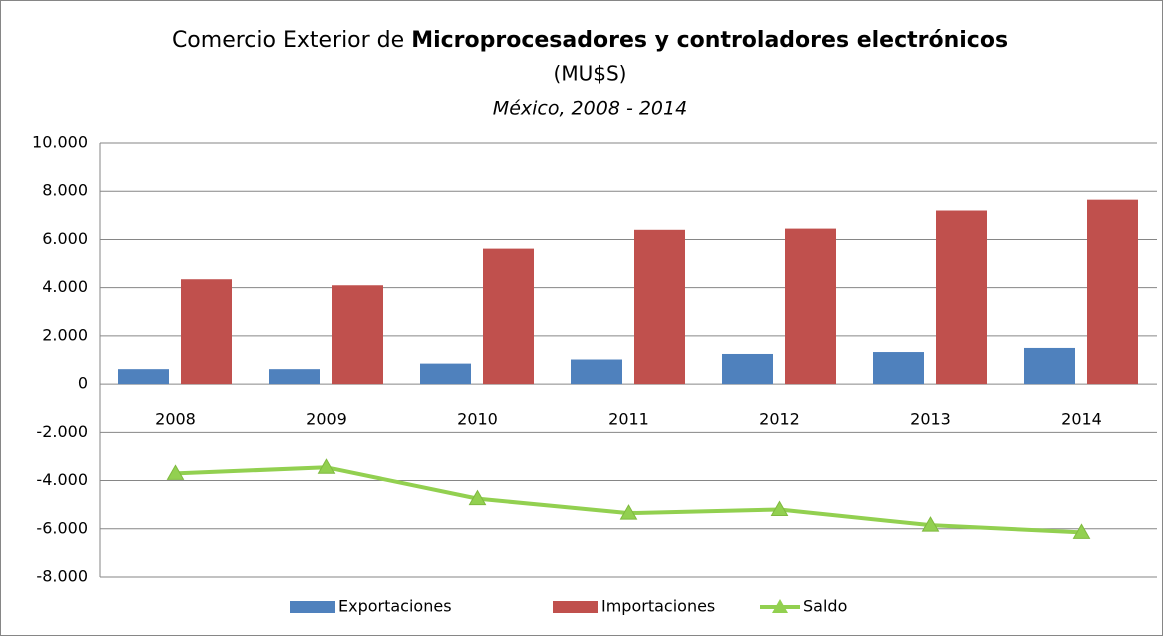  Describe the element at coordinates (65, 286) in the screenshot. I see `y-tick-label: 4.000` at that location.